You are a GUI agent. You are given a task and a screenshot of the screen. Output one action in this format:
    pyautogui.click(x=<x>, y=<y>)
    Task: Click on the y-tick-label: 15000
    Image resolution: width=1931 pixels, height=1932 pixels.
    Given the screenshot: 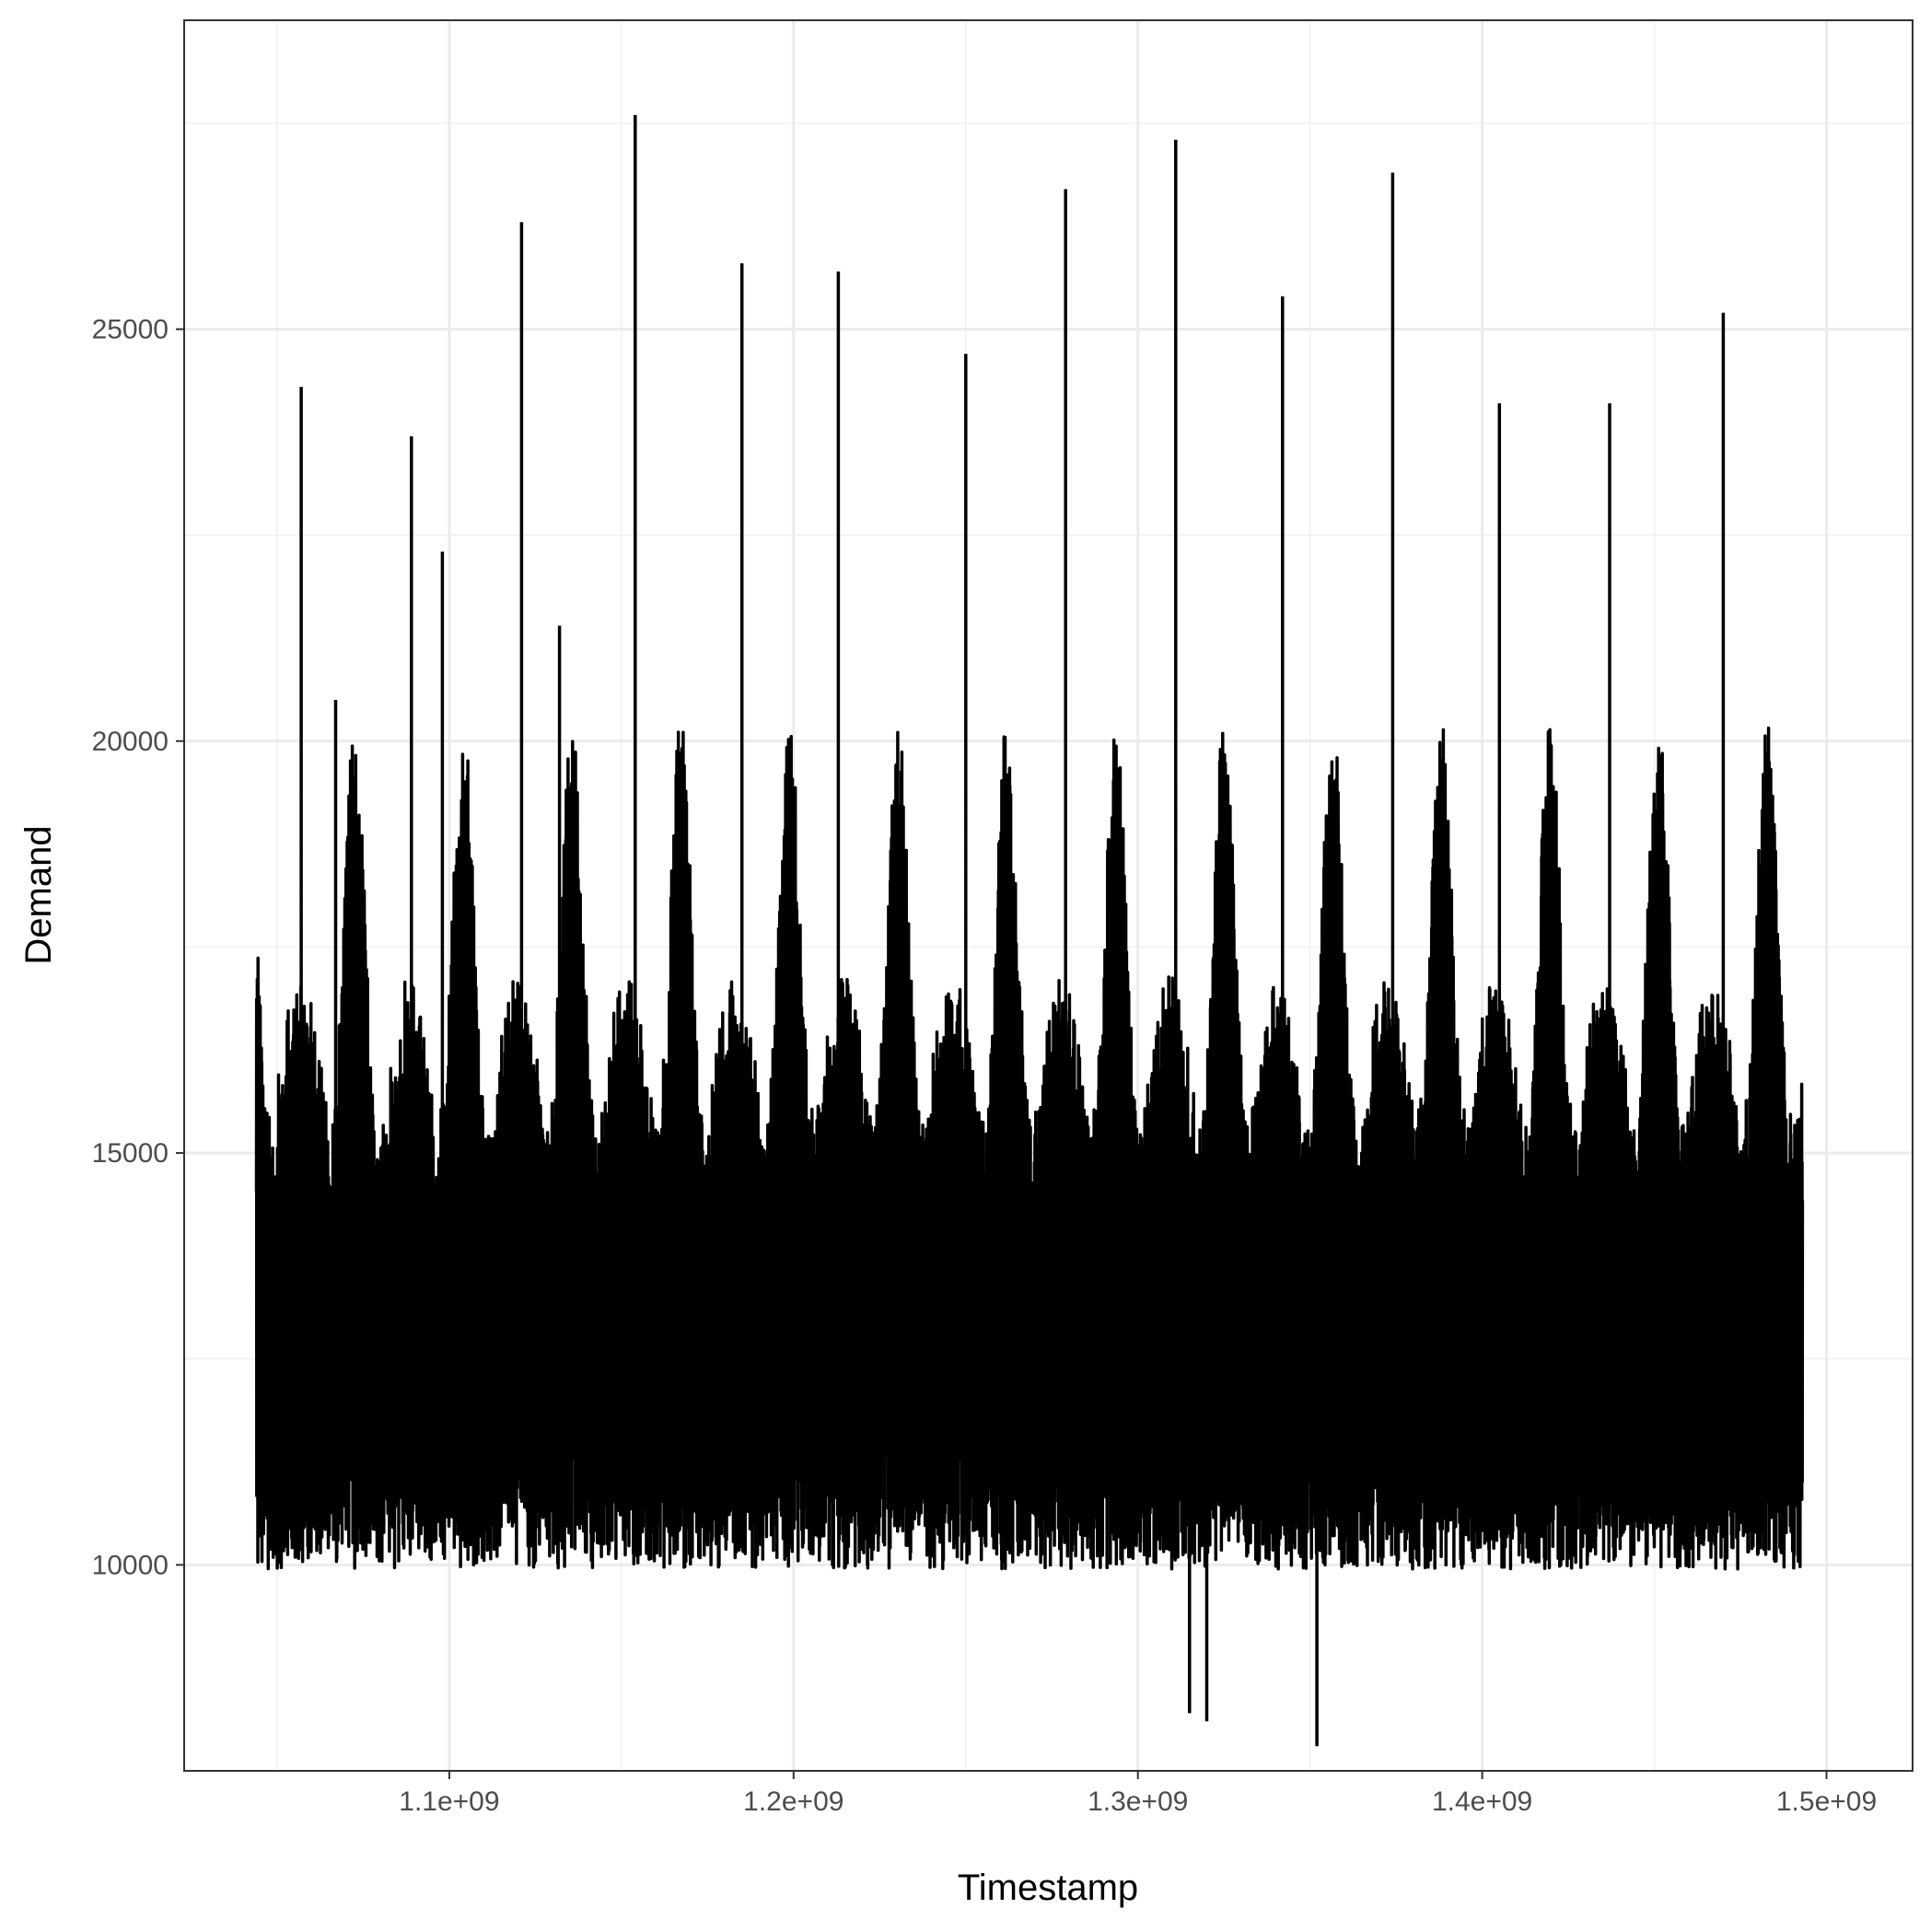 What is the action you would take?
    pyautogui.click(x=130, y=1153)
    